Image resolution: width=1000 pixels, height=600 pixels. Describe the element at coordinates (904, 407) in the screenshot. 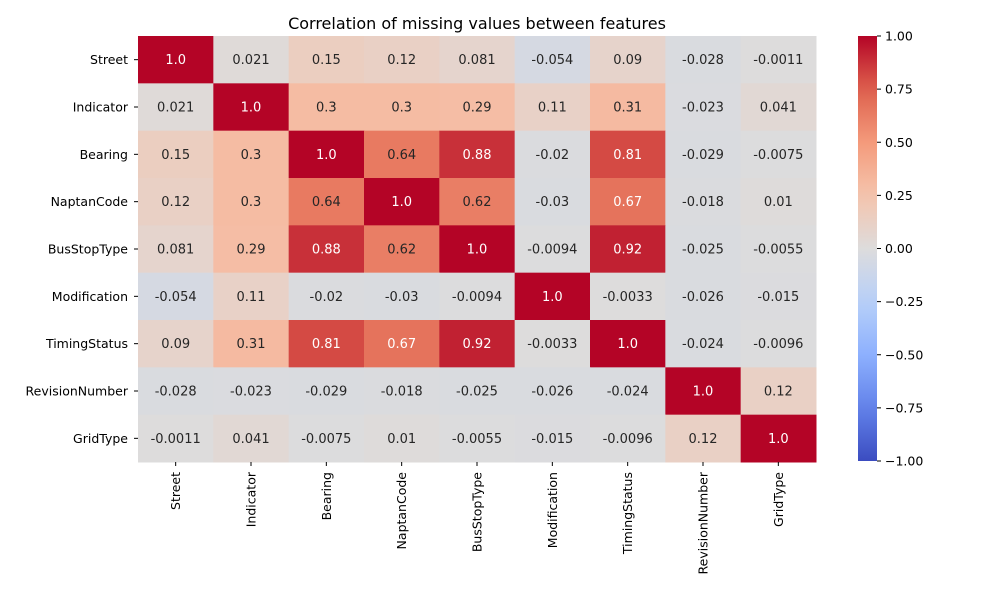

I see `colorbar-tick-label: −0.75` at that location.